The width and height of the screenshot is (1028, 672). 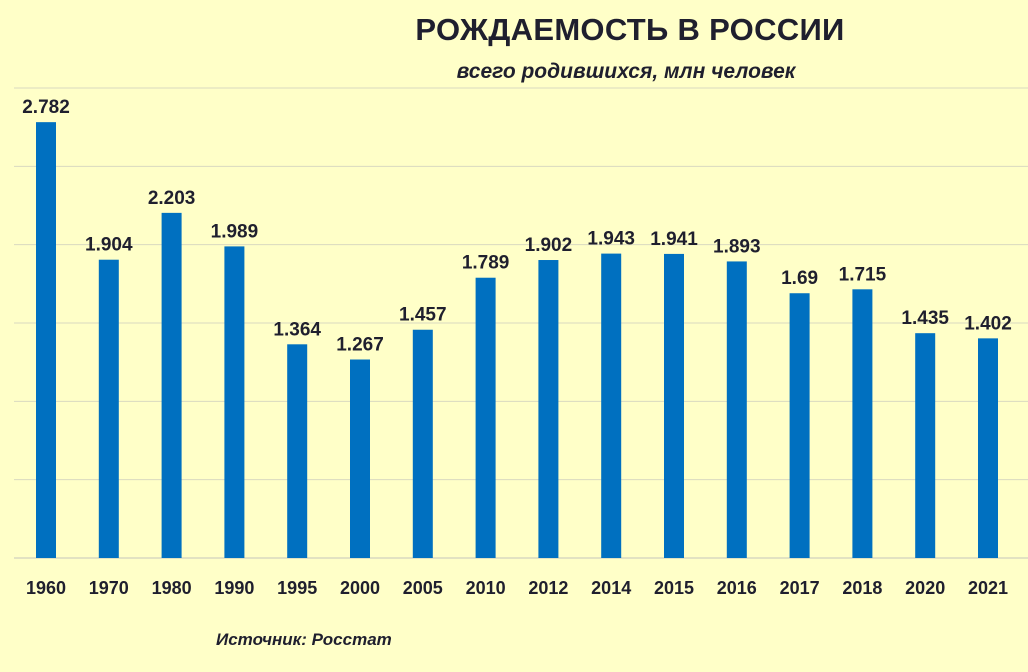 I want to click on category-label-2020: 2020, so click(x=925, y=588).